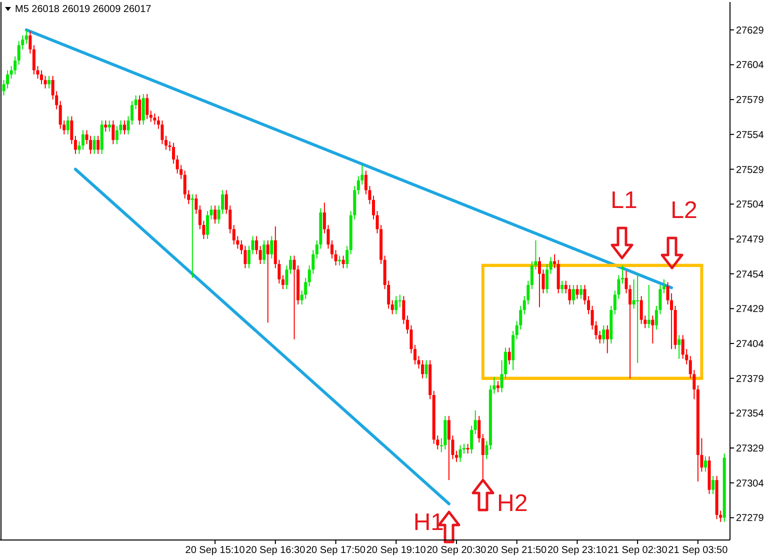 This screenshot has width=768, height=559. Describe the element at coordinates (750, 484) in the screenshot. I see `y-tick-label: 27304` at that location.